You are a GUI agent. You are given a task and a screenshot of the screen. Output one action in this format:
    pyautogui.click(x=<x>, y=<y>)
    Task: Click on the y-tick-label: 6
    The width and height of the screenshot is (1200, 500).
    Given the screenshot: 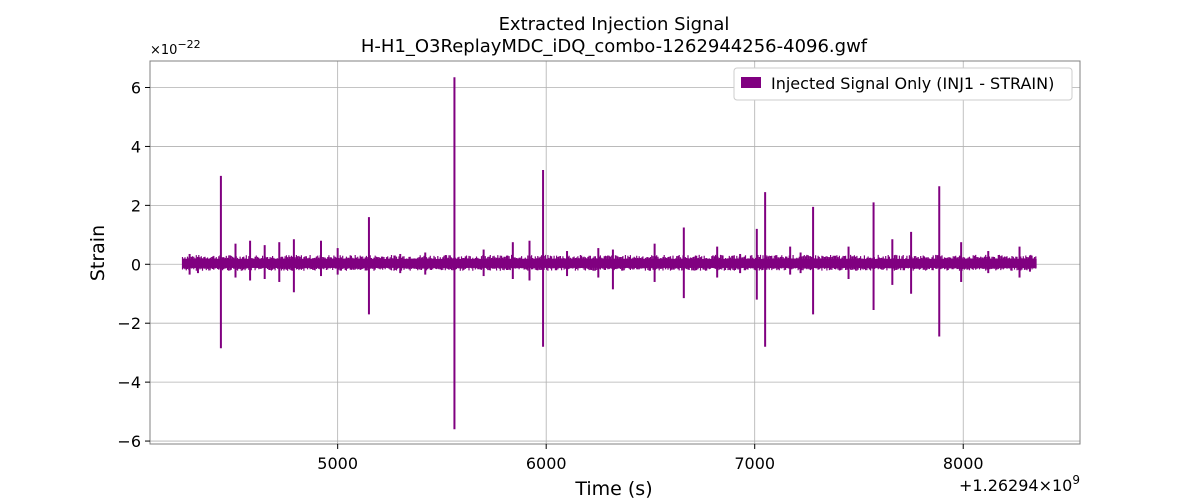 What is the action you would take?
    pyautogui.click(x=136, y=88)
    